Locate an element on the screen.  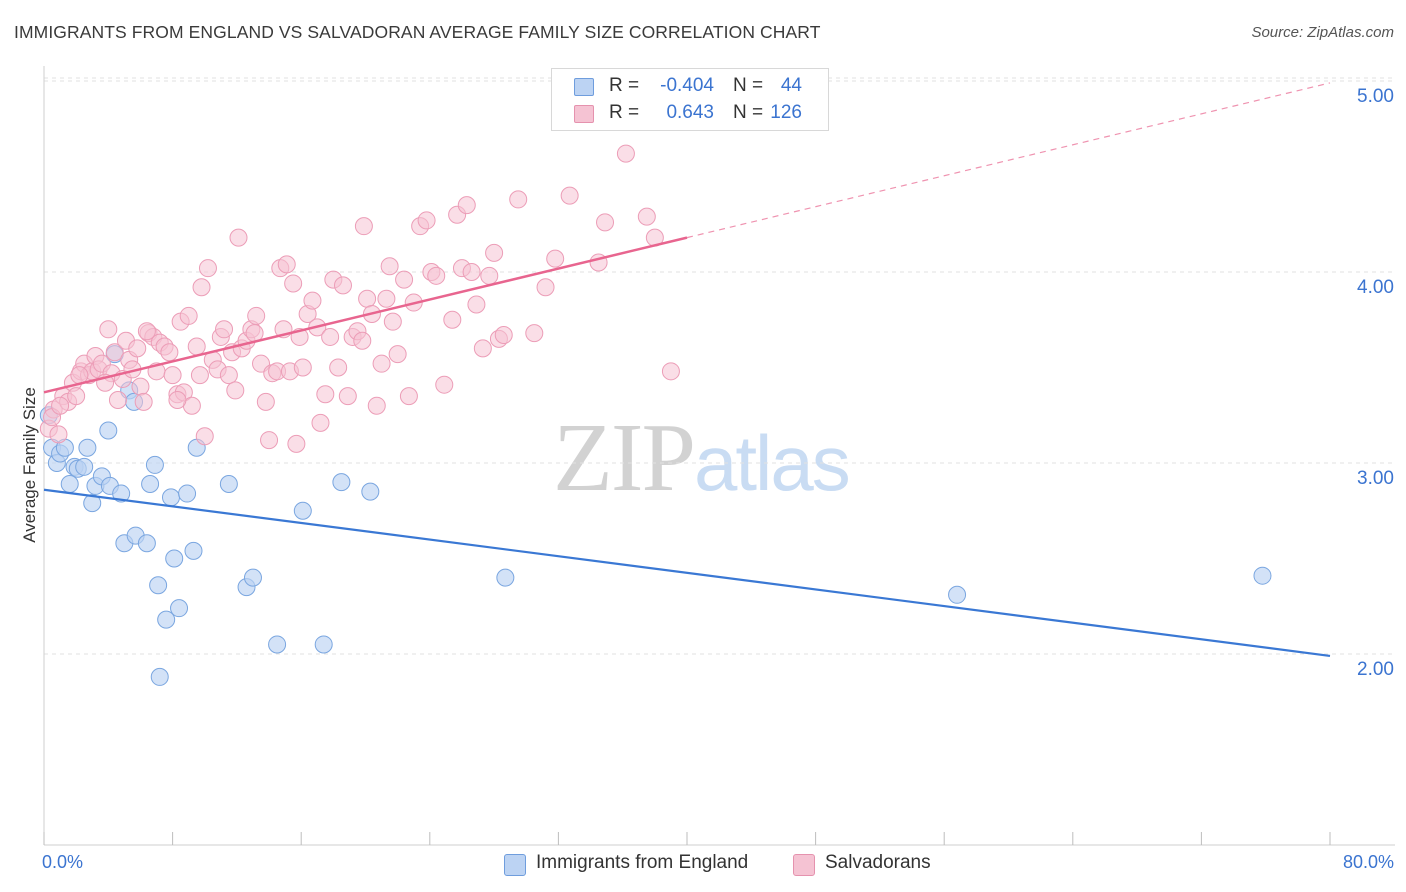
legend-label-england: Immigrants from England is located at coordinates (642, 862).